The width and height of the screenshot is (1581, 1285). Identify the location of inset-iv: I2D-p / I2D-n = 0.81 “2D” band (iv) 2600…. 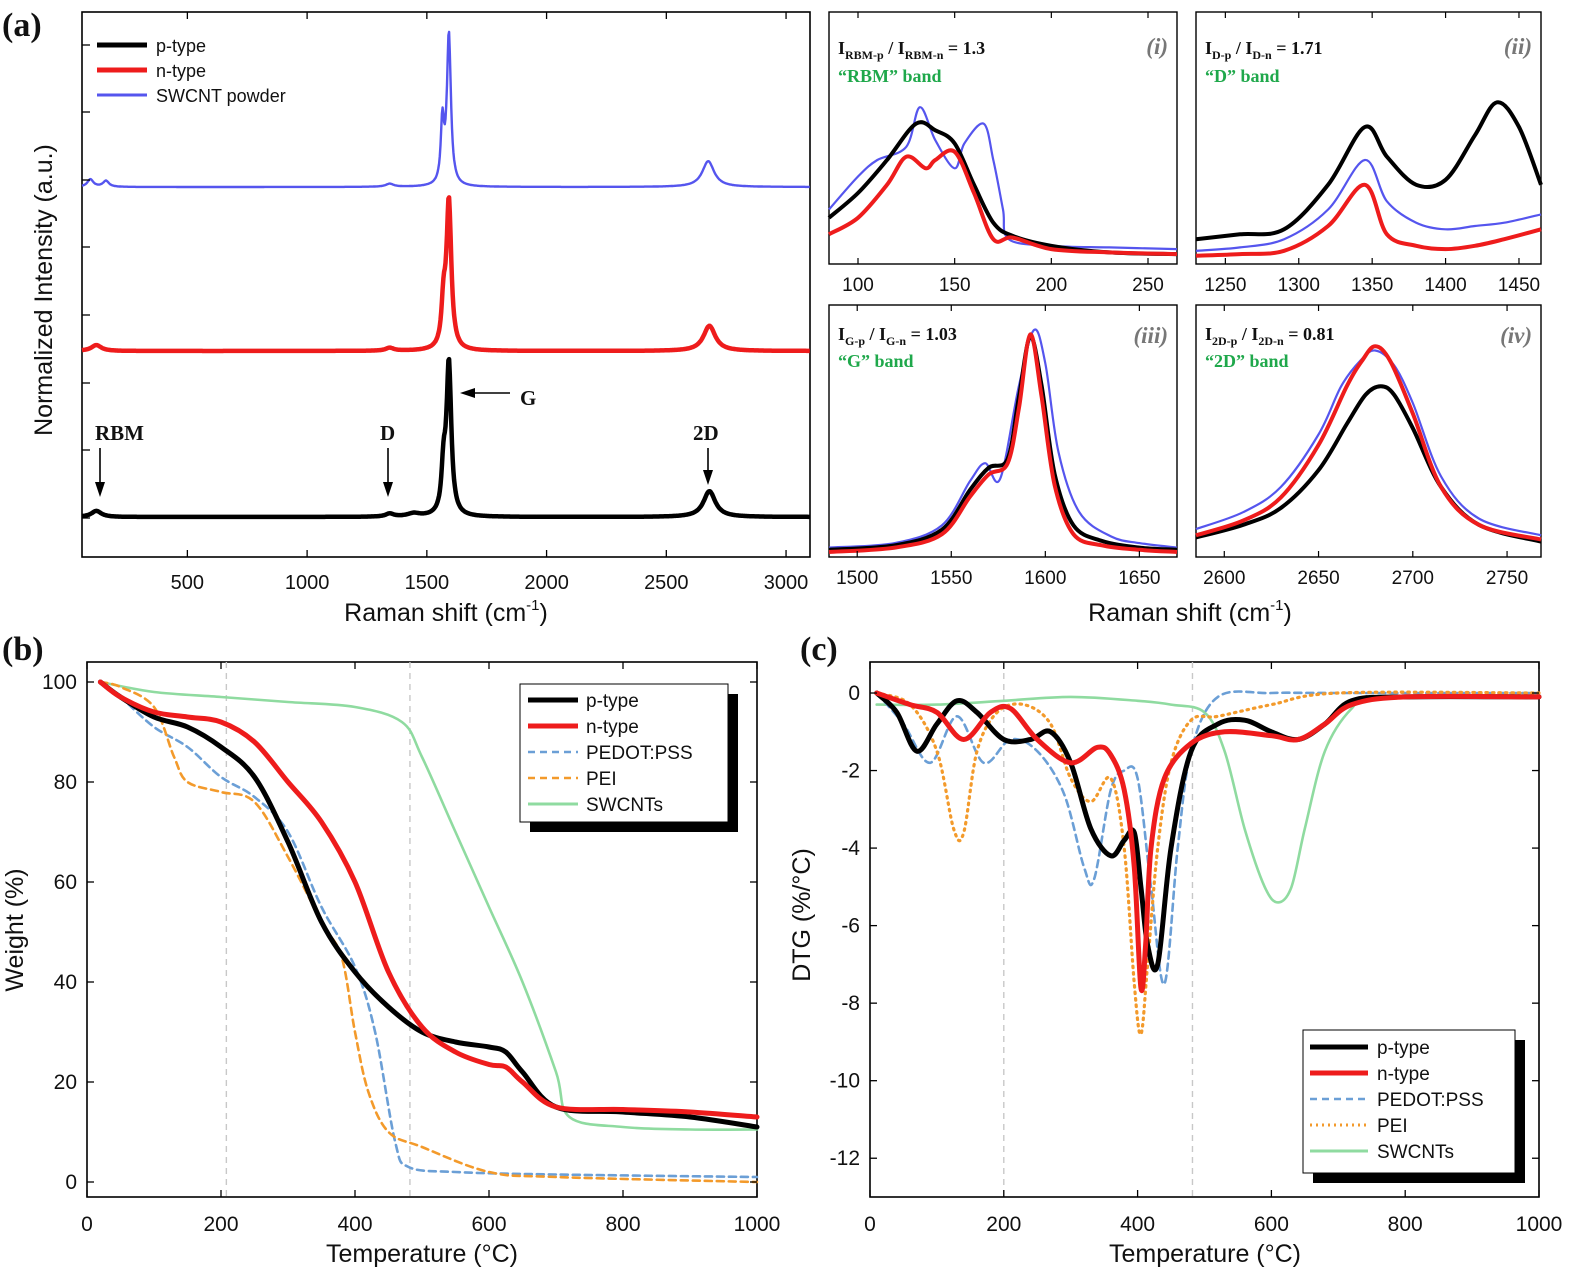
(1368, 446).